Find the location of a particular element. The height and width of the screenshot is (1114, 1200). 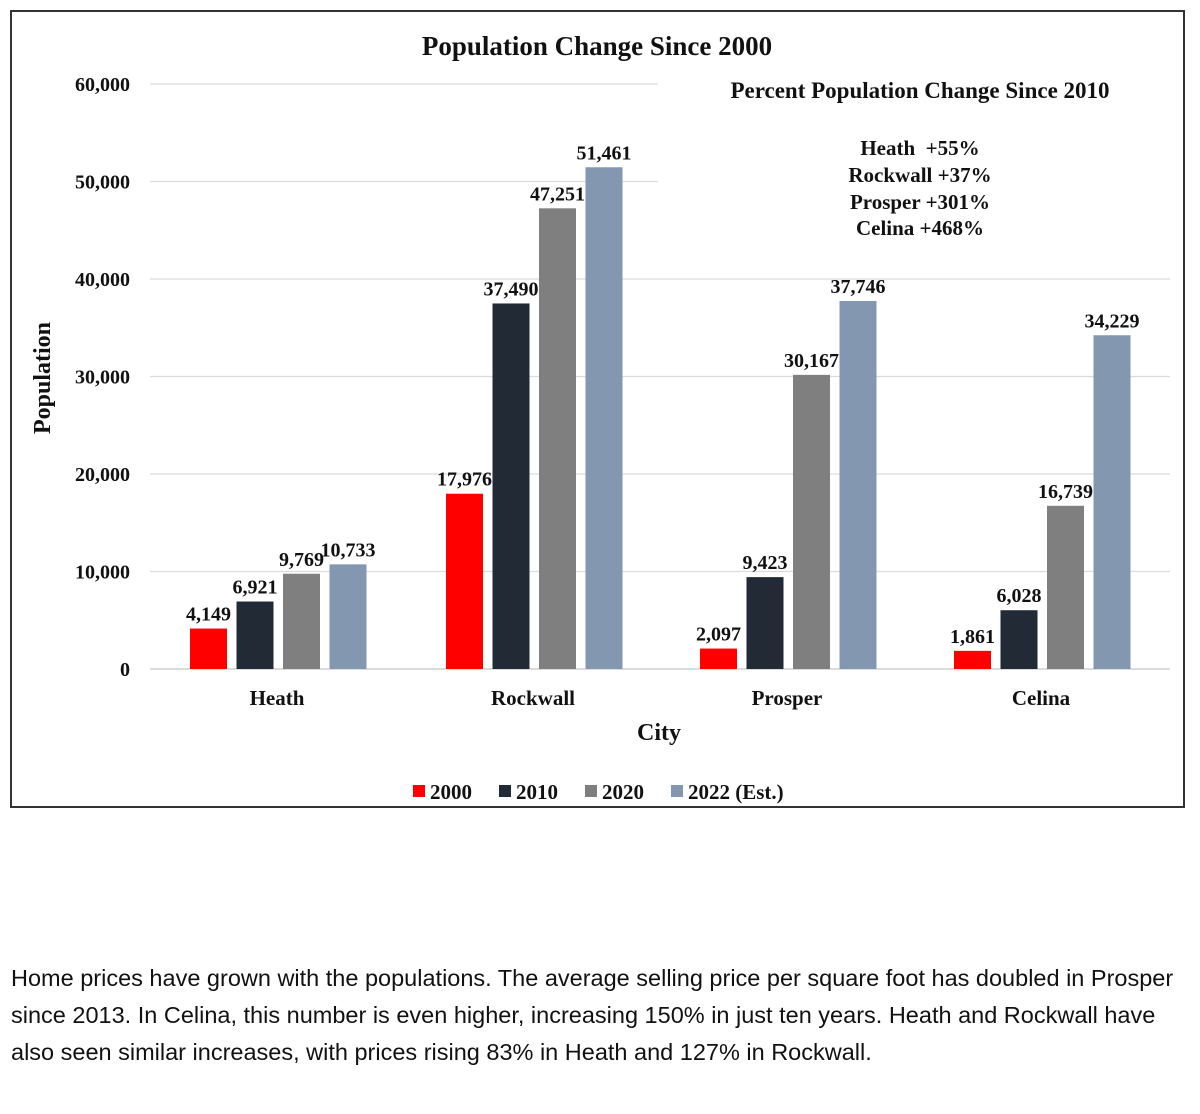

legend-label: 2010 is located at coordinates (537, 792).